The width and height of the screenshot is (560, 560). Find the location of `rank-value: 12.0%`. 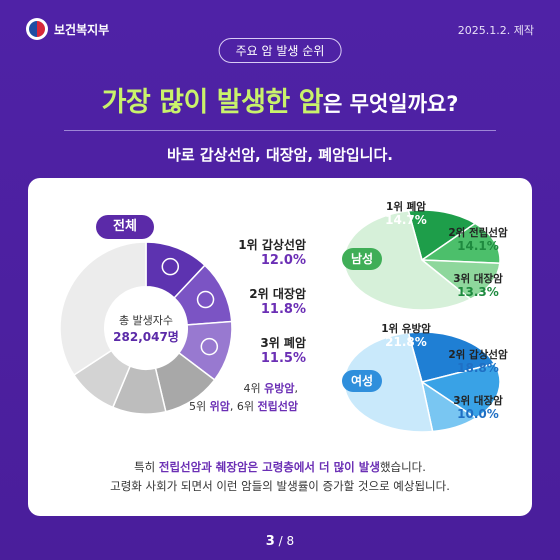

rank-value: 12.0% is located at coordinates (283, 260).